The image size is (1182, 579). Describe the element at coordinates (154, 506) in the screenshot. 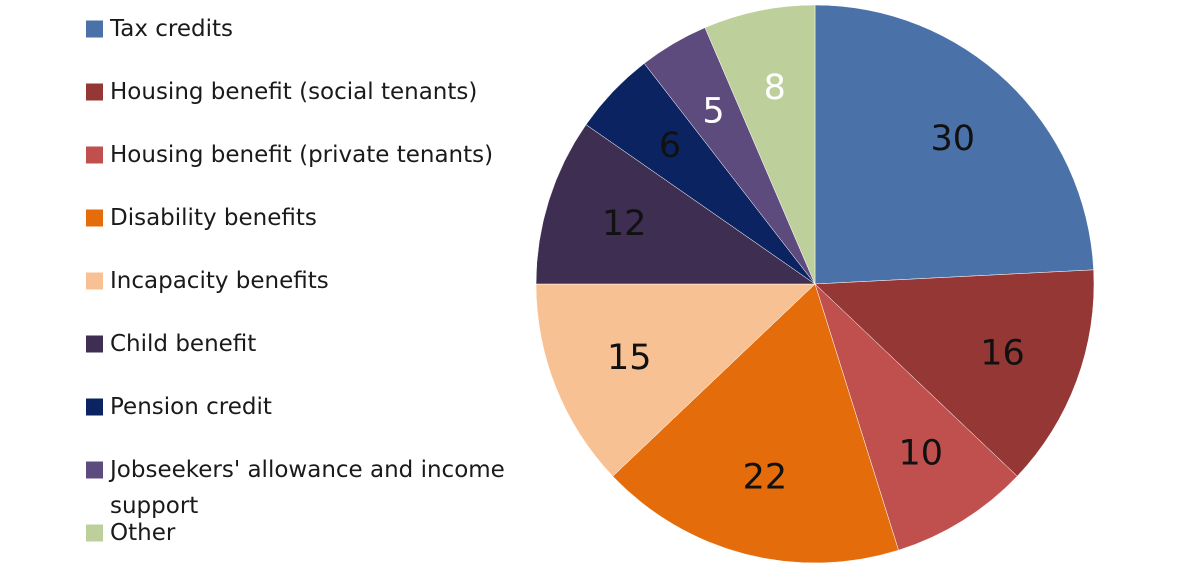

I see `legend-label: support` at that location.